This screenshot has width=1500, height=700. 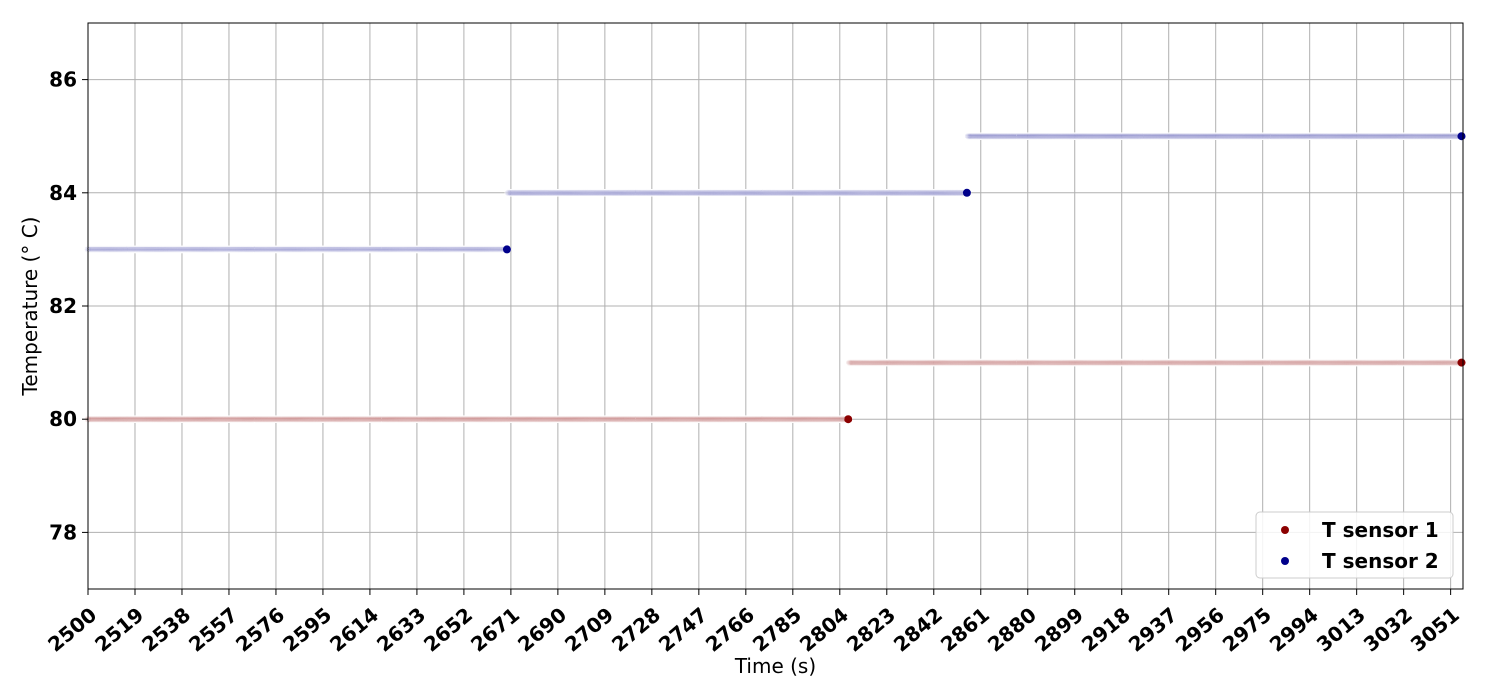 I want to click on x-tick-label: 2823, so click(x=871, y=629).